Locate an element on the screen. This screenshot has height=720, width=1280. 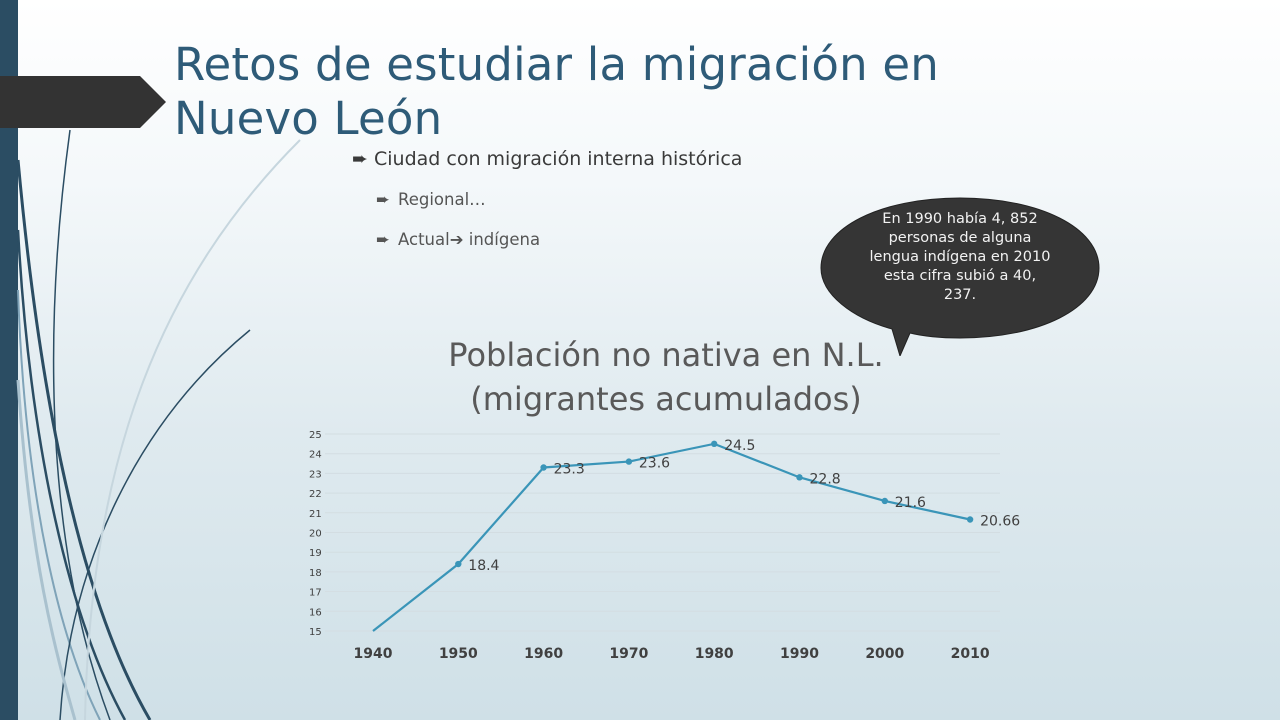
y-tick-label: 25 is located at coordinates (315, 435).